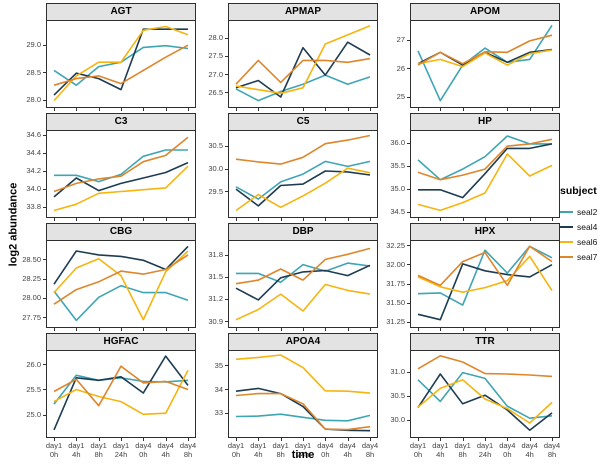  Describe the element at coordinates (165, 454) in the screenshot. I see `x-tick-label-line2: 4h` at that location.